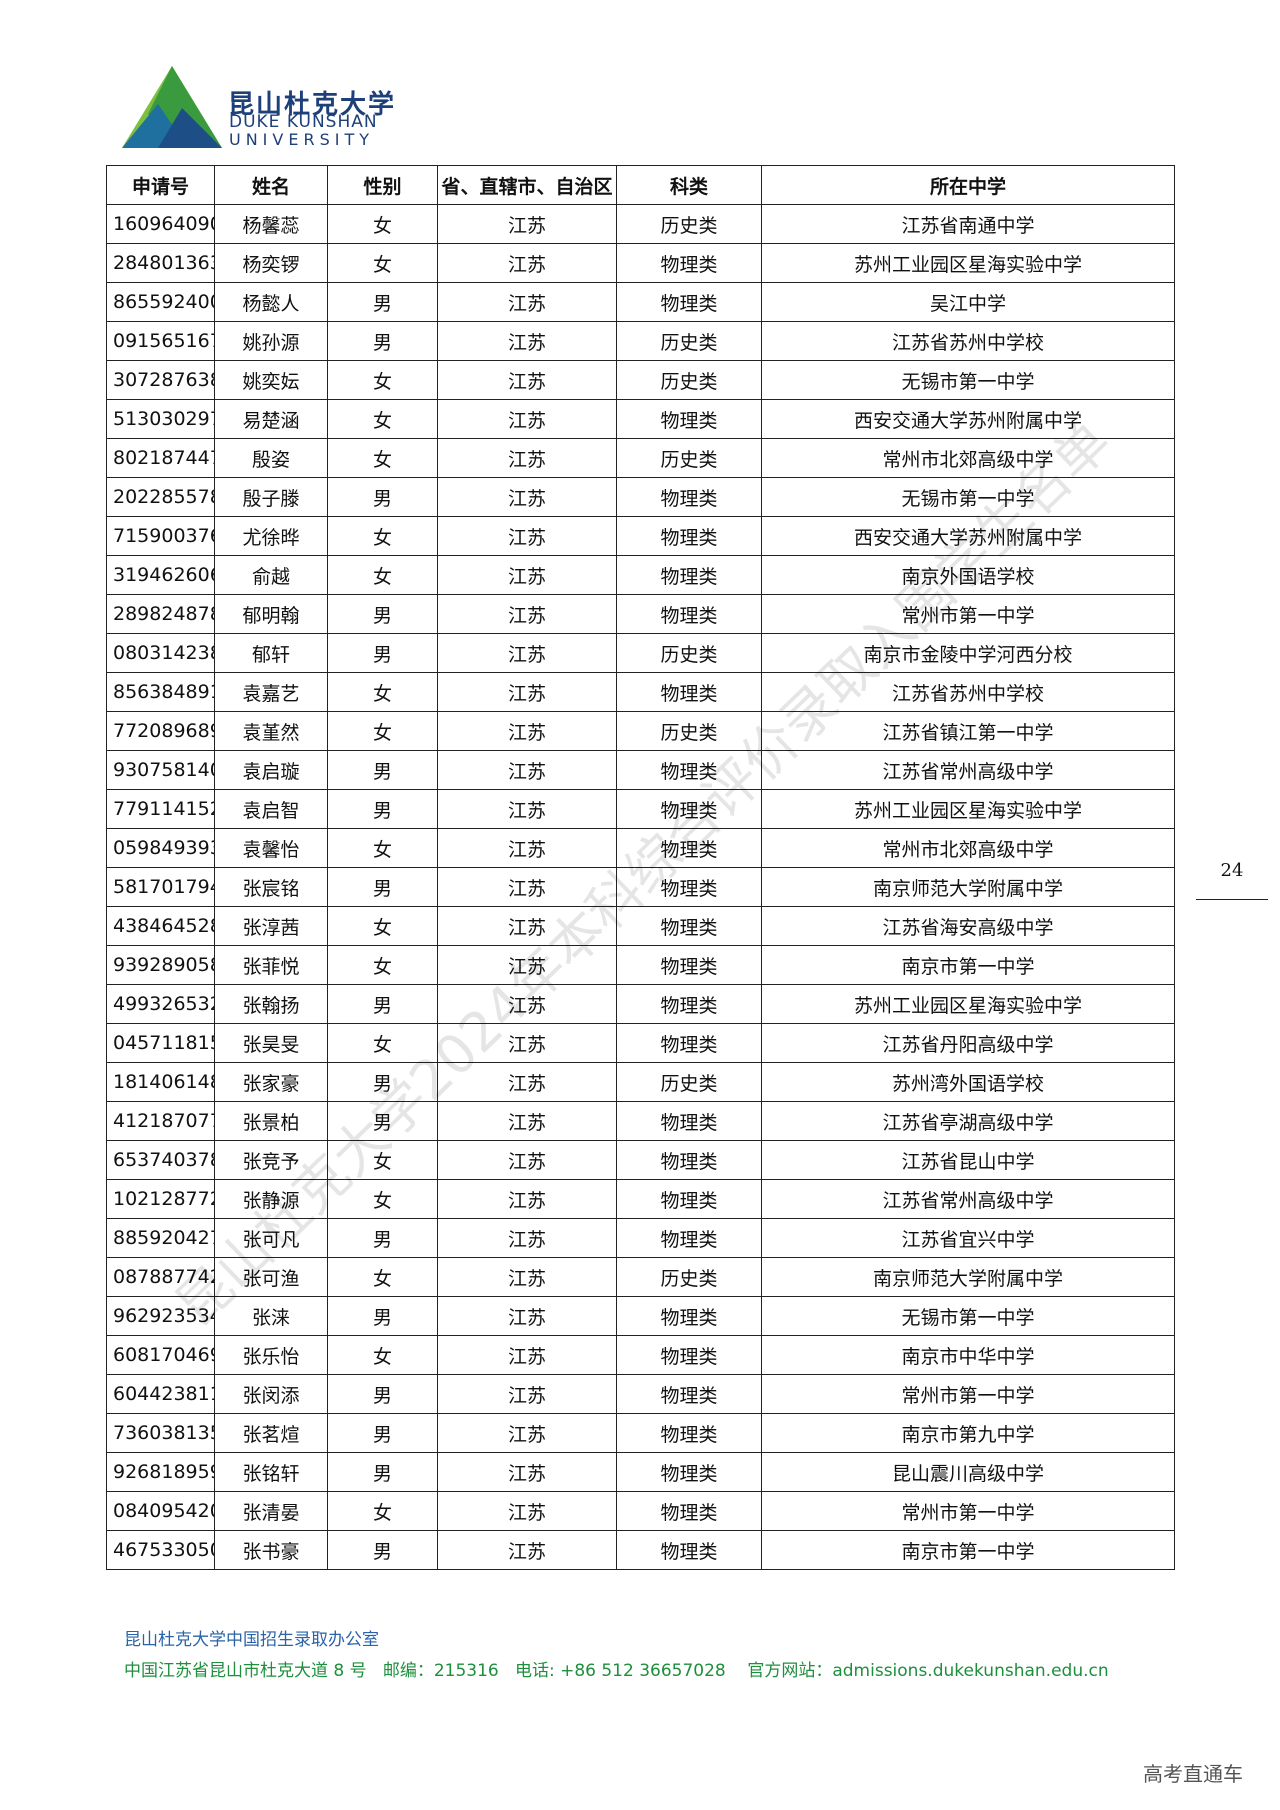 This screenshot has height=1810, width=1280. Describe the element at coordinates (271, 1433) in the screenshot. I see `table-cell: 张茗煊` at that location.